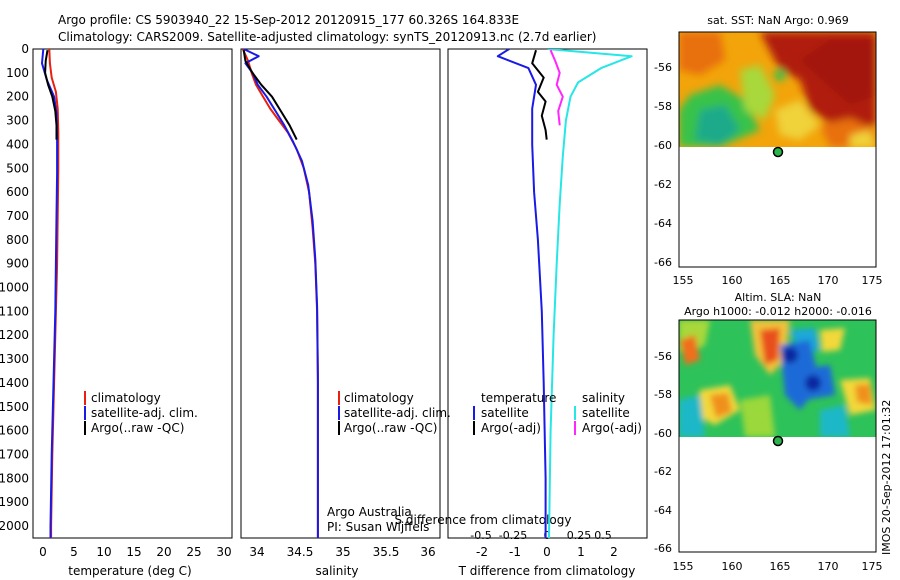  Describe the element at coordinates (300, 552) in the screenshot. I see `sal-tick: 34.5` at that location.